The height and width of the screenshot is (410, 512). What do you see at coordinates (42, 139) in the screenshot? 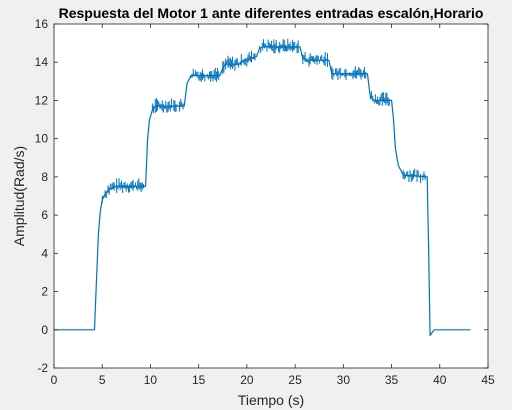
I see `y-tick-label: 10` at bounding box center [42, 139].